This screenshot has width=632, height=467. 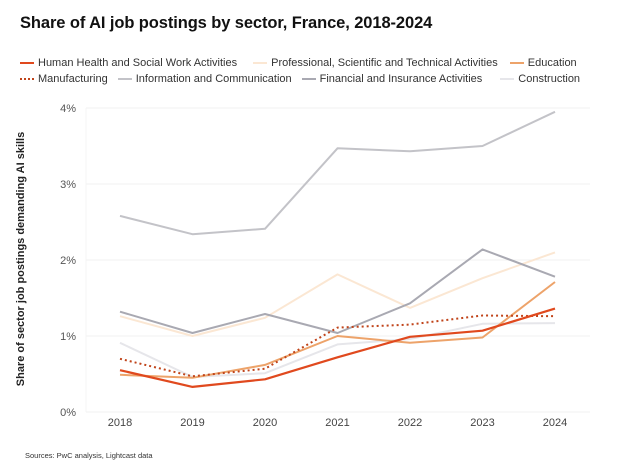 I want to click on y-tick-label: 4%, so click(x=68, y=109).